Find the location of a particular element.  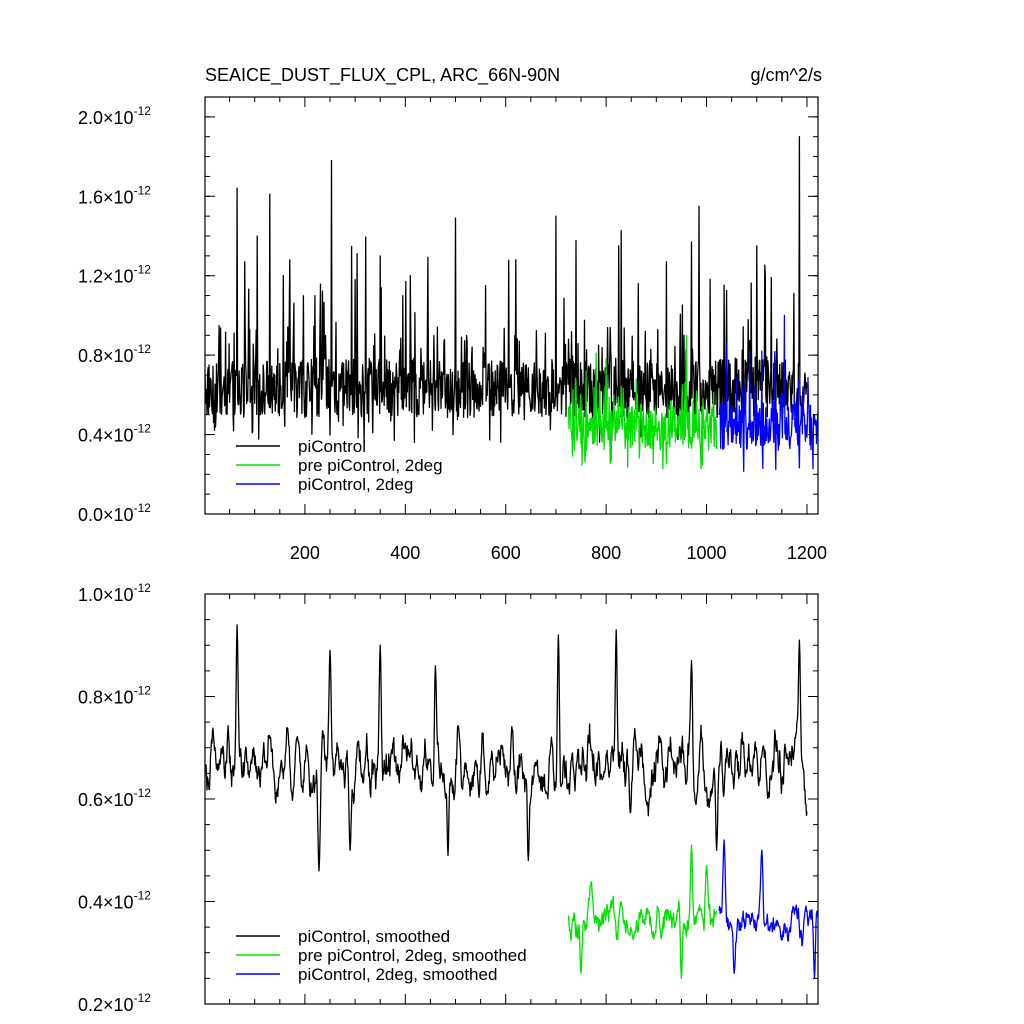

y-tick-label: 0.6×10⁻¹² is located at coordinates (114, 798).